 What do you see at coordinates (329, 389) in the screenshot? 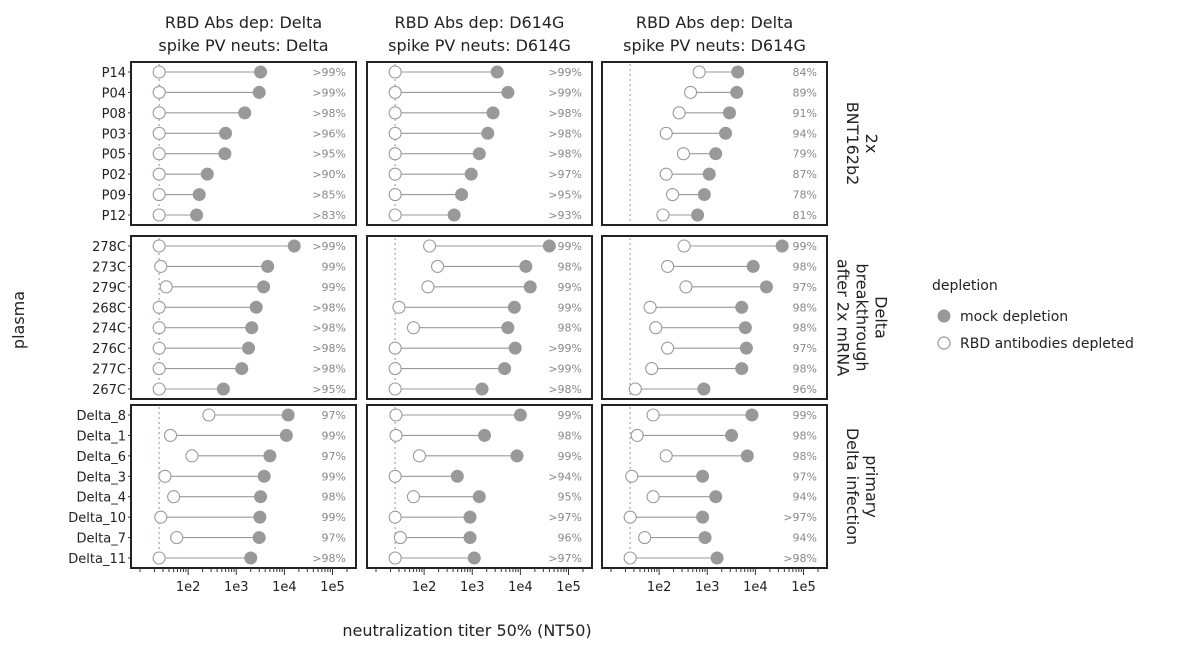
I see `percent-reduction-label: >95%` at bounding box center [329, 389].